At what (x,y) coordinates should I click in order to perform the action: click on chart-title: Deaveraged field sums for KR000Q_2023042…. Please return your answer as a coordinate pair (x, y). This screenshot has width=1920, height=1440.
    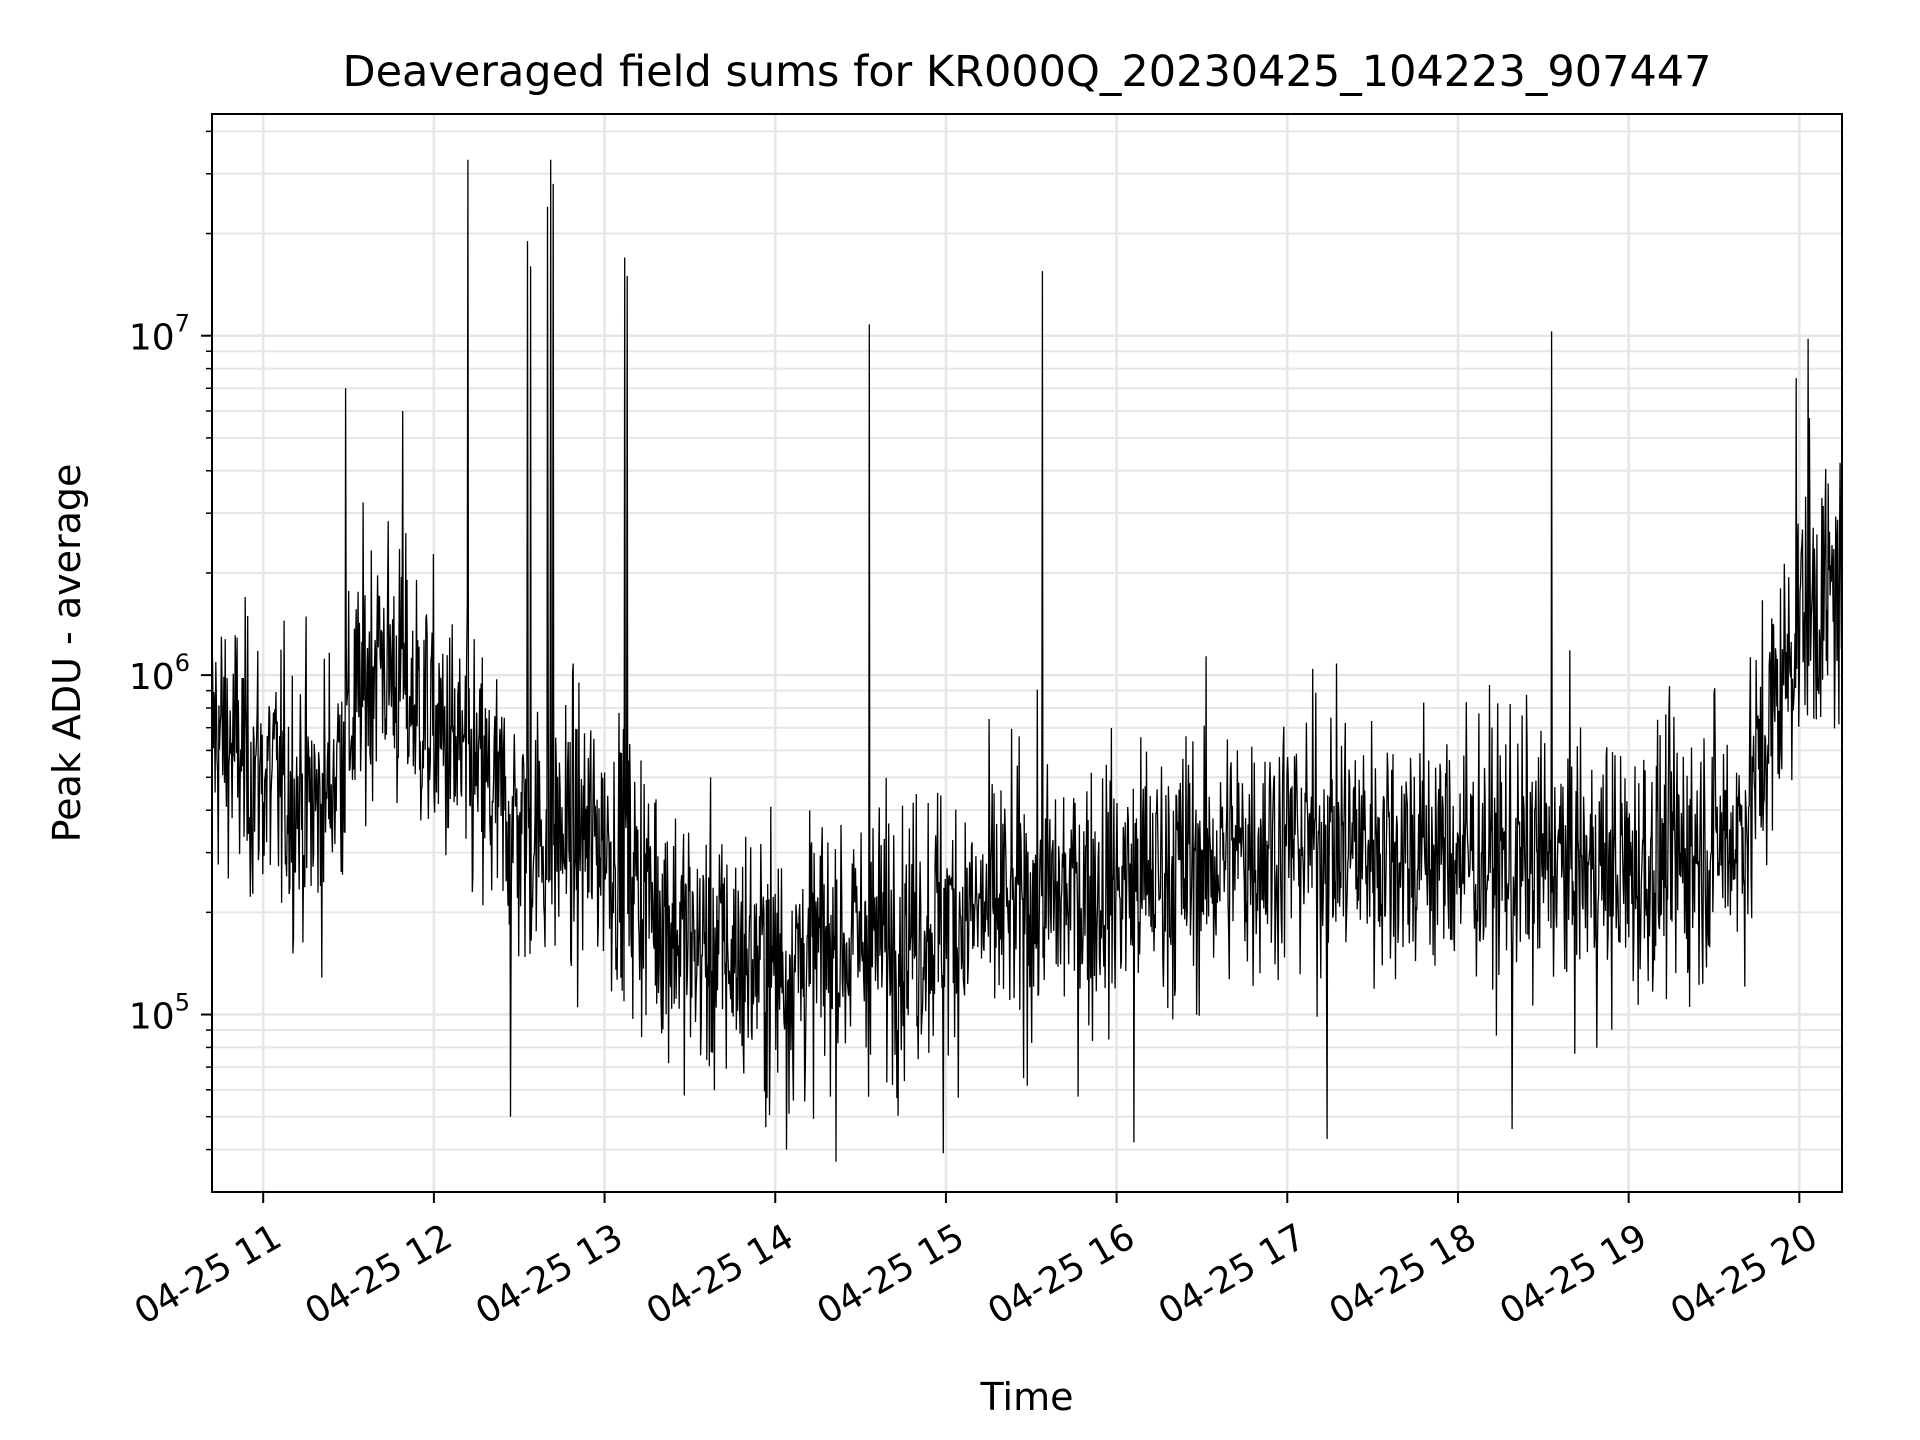
    Looking at the image, I should click on (1026, 72).